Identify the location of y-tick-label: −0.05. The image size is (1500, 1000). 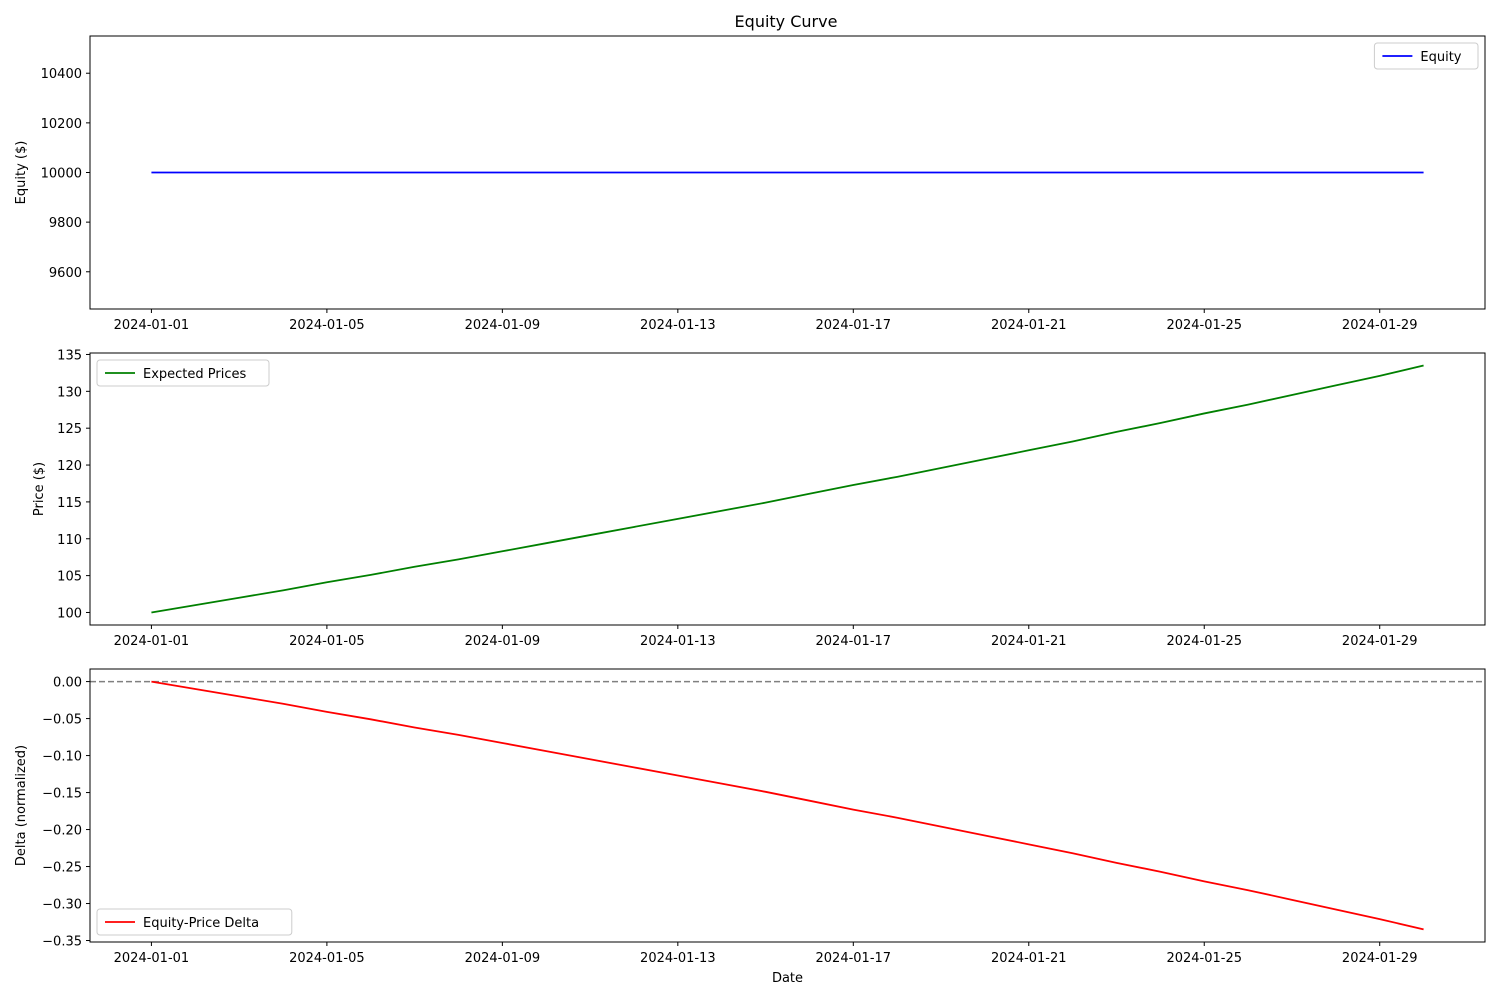
(62, 720).